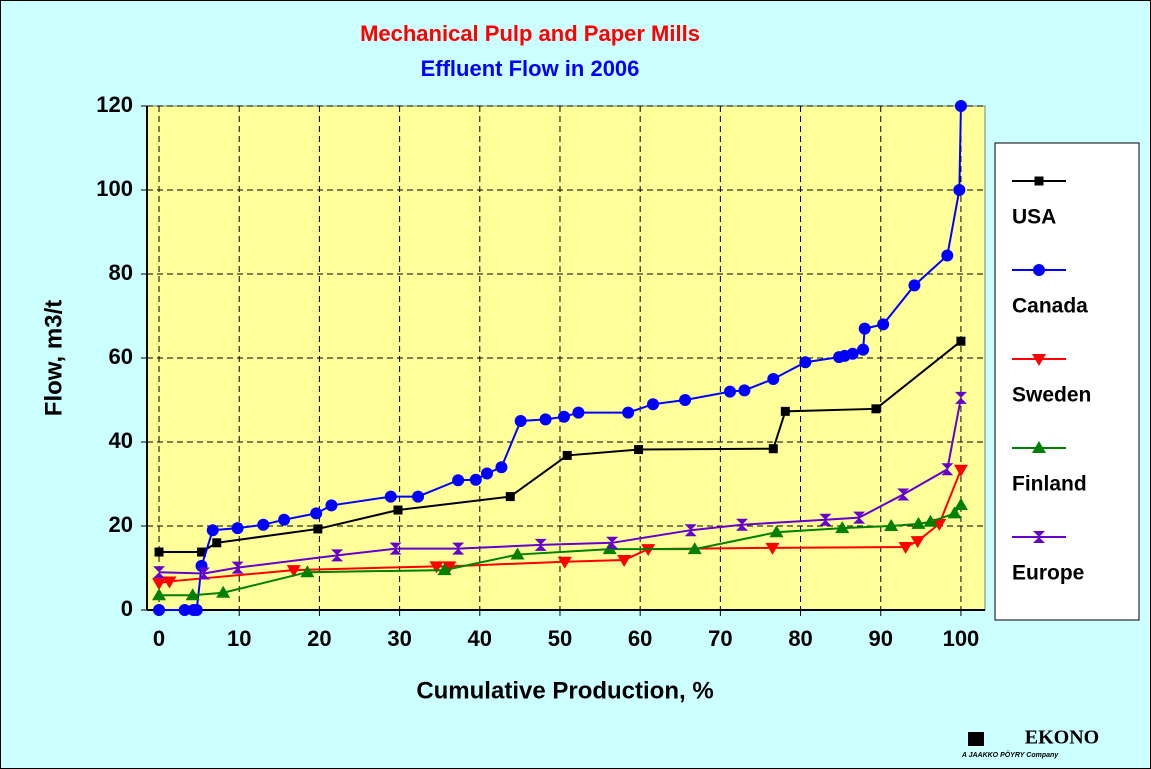 The width and height of the screenshot is (1151, 769). Describe the element at coordinates (560, 638) in the screenshot. I see `x-tick-label: 50` at that location.